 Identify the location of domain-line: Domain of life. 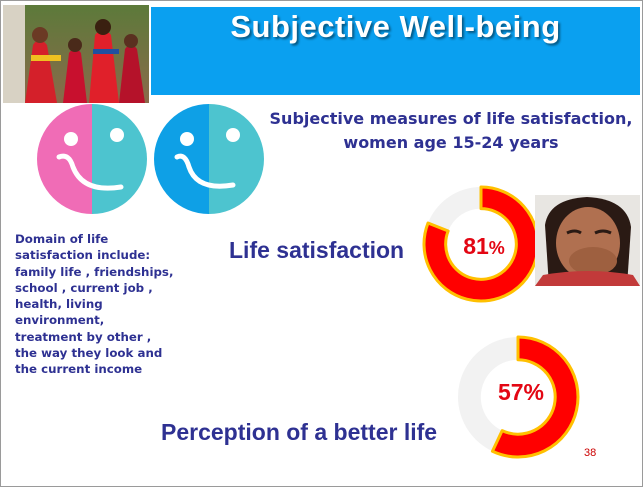
(62, 239).